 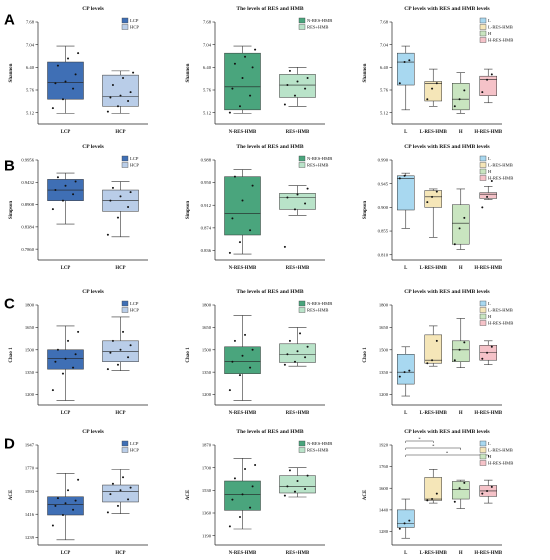 What do you see at coordinates (188, 210) in the screenshot?
I see `y-axis-label: Simpson` at bounding box center [188, 210].